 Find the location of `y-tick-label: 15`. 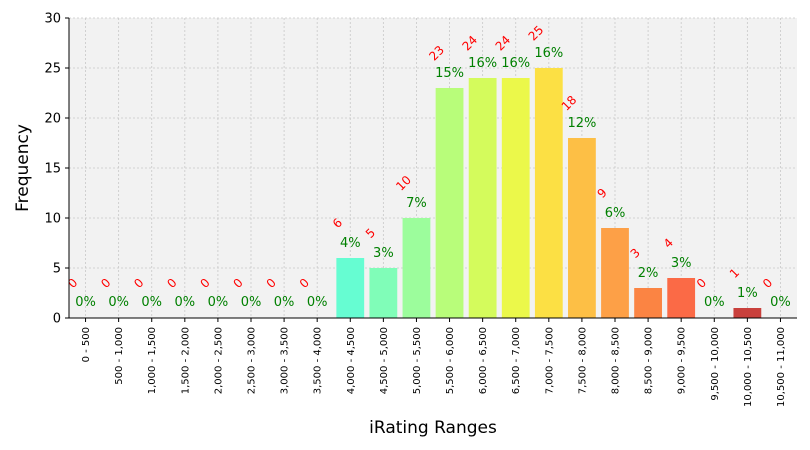

y-tick-label: 15 is located at coordinates (52, 169).